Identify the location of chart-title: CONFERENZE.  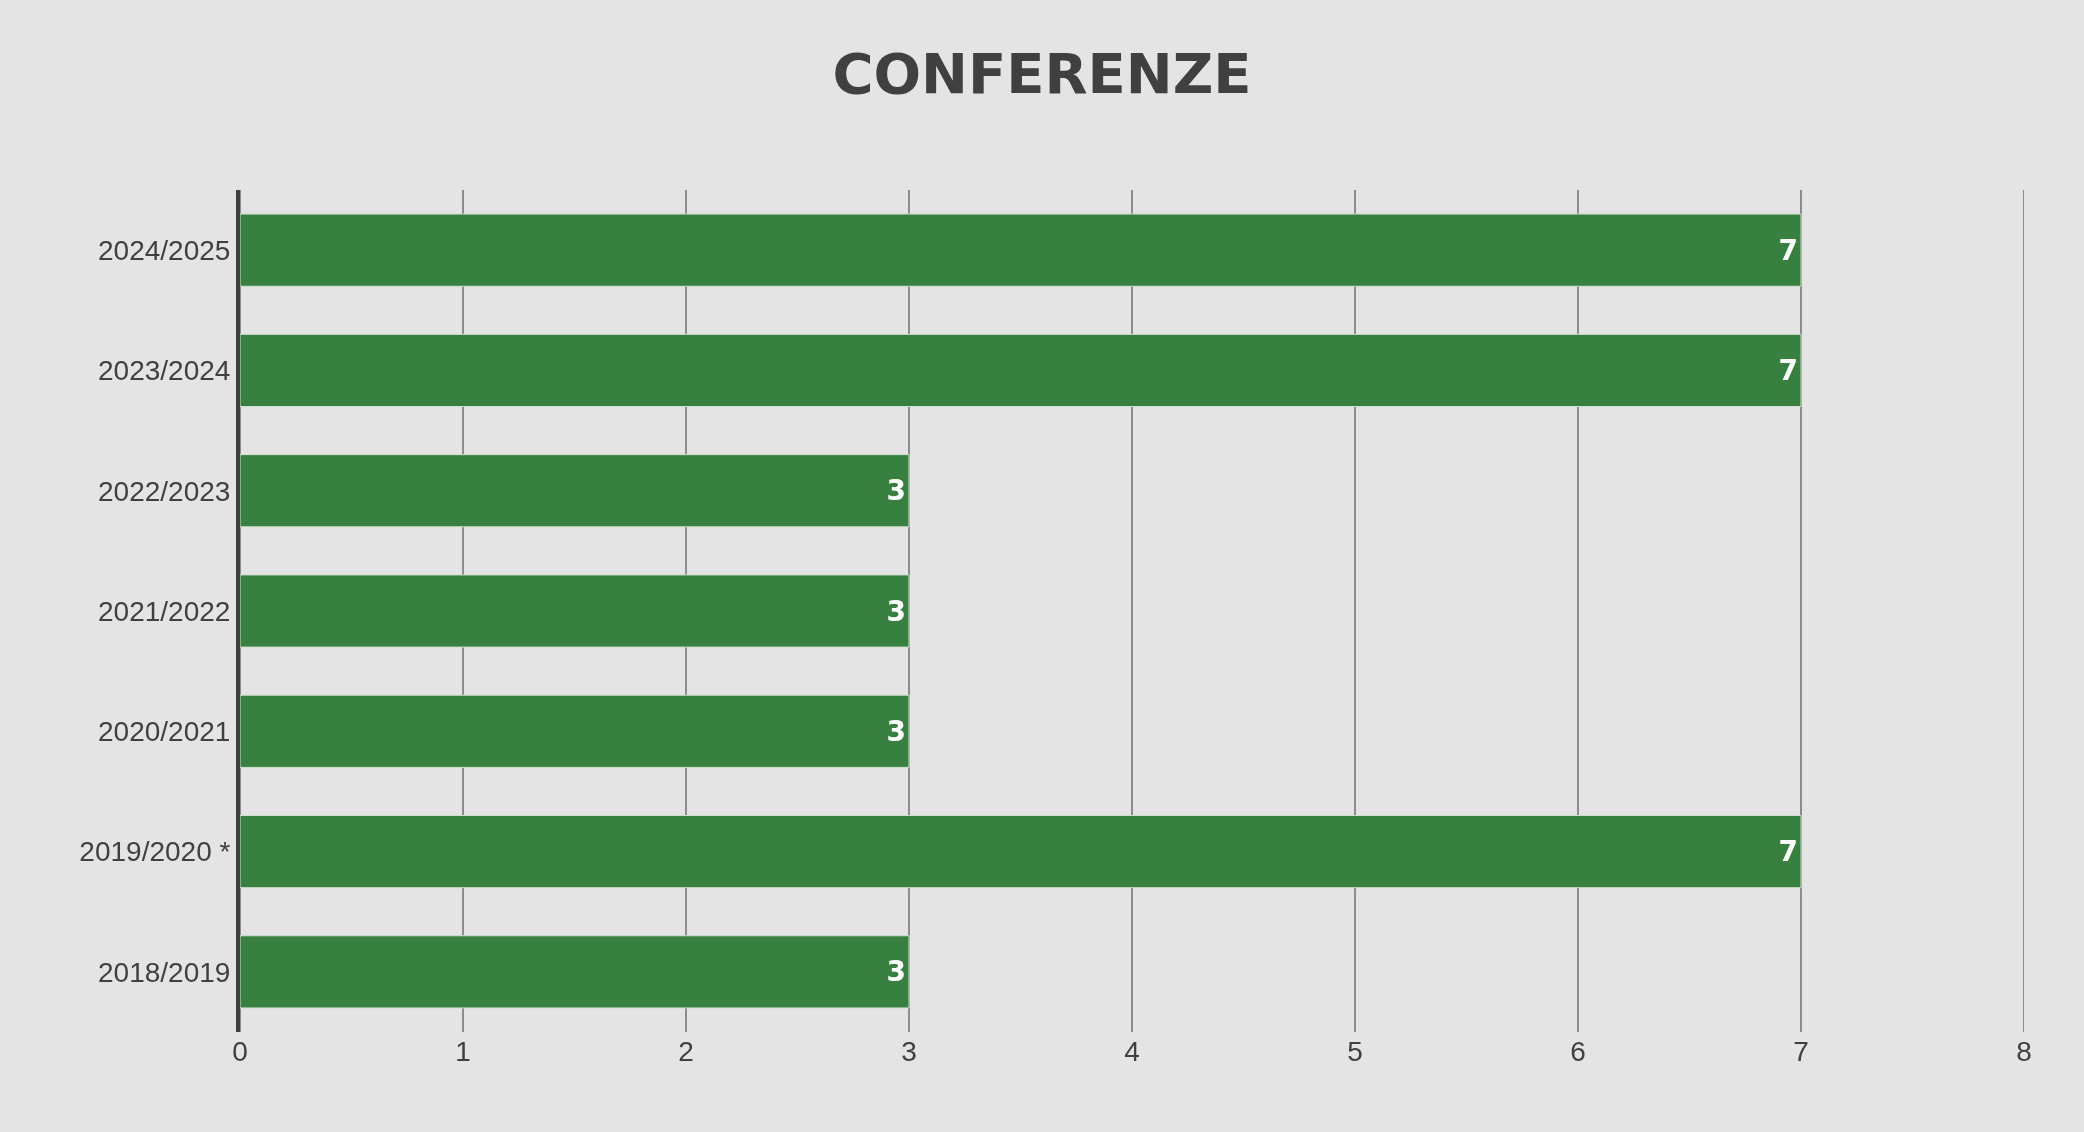
(1042, 74).